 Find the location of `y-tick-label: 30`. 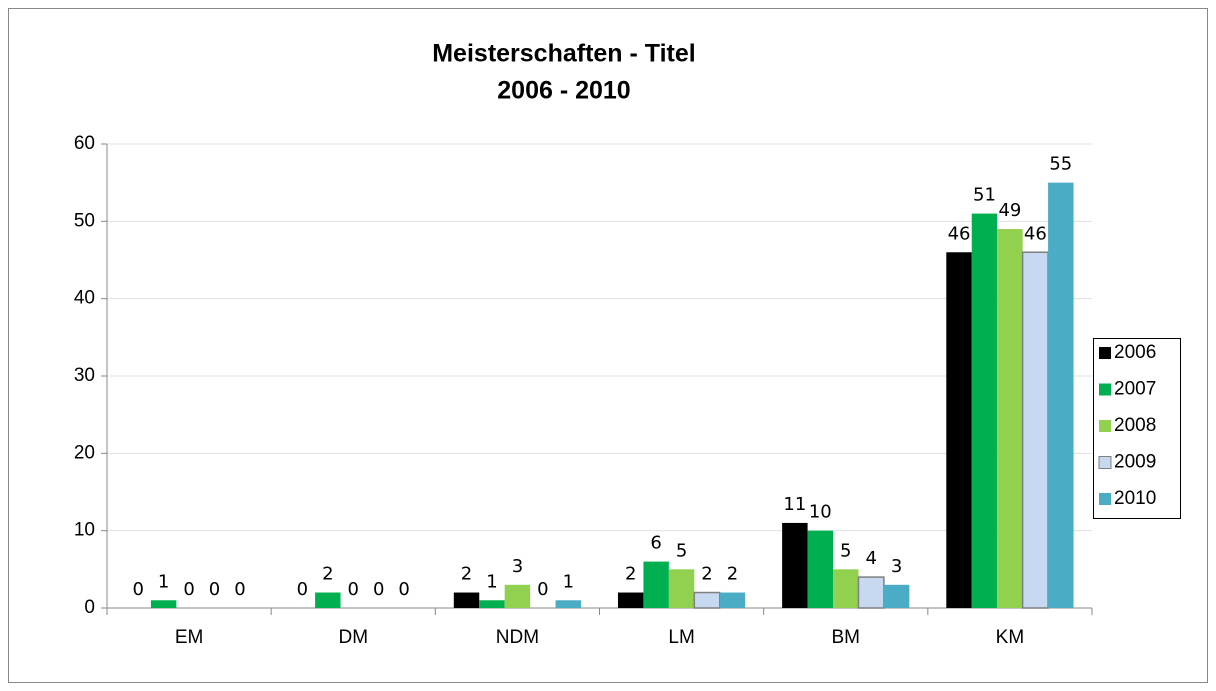

y-tick-label: 30 is located at coordinates (84, 375).